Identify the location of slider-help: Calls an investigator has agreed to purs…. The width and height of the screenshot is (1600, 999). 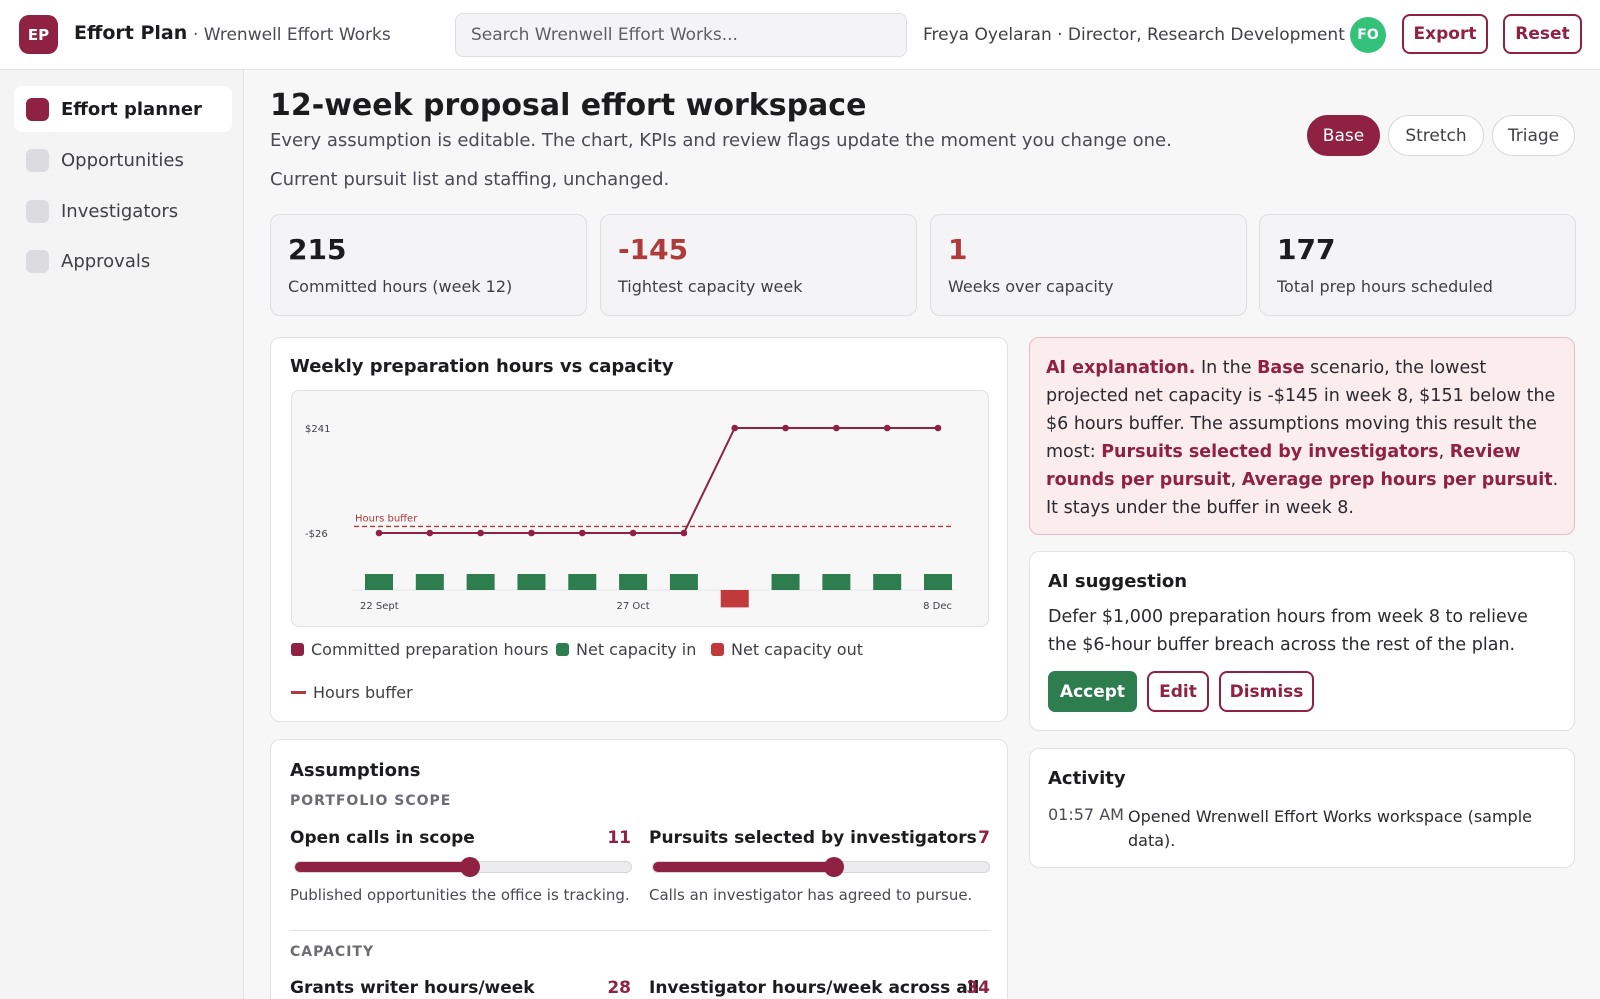
(811, 895).